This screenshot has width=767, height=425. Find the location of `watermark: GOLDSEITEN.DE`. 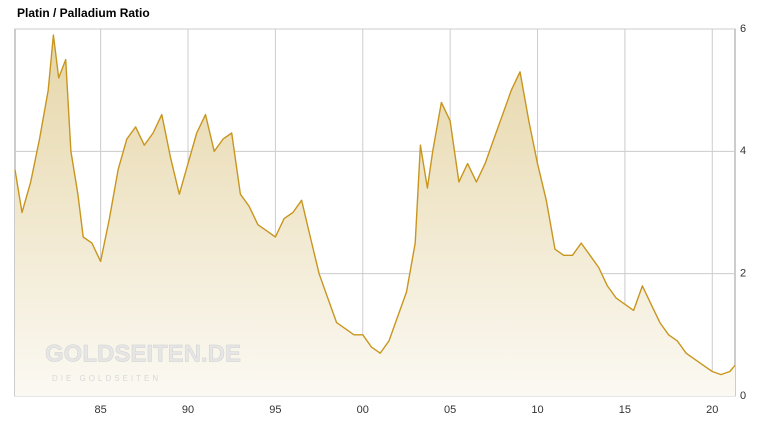

watermark: GOLDSEITEN.DE is located at coordinates (143, 353).